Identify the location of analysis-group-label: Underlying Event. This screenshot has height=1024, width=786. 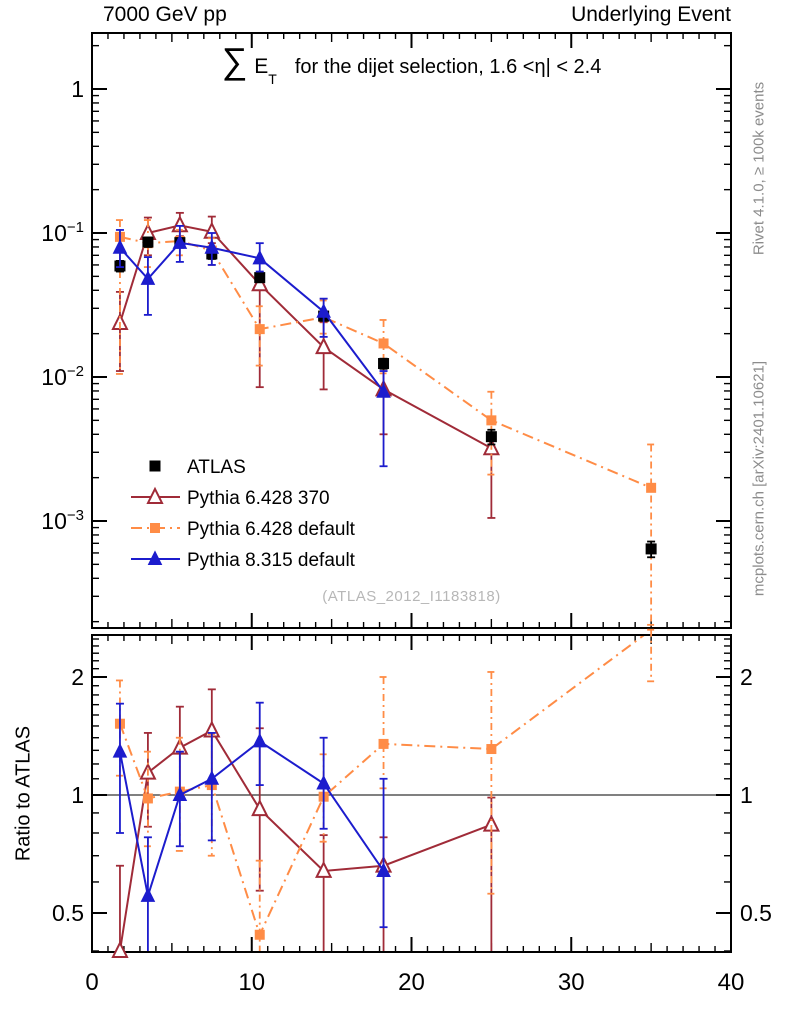
(651, 14).